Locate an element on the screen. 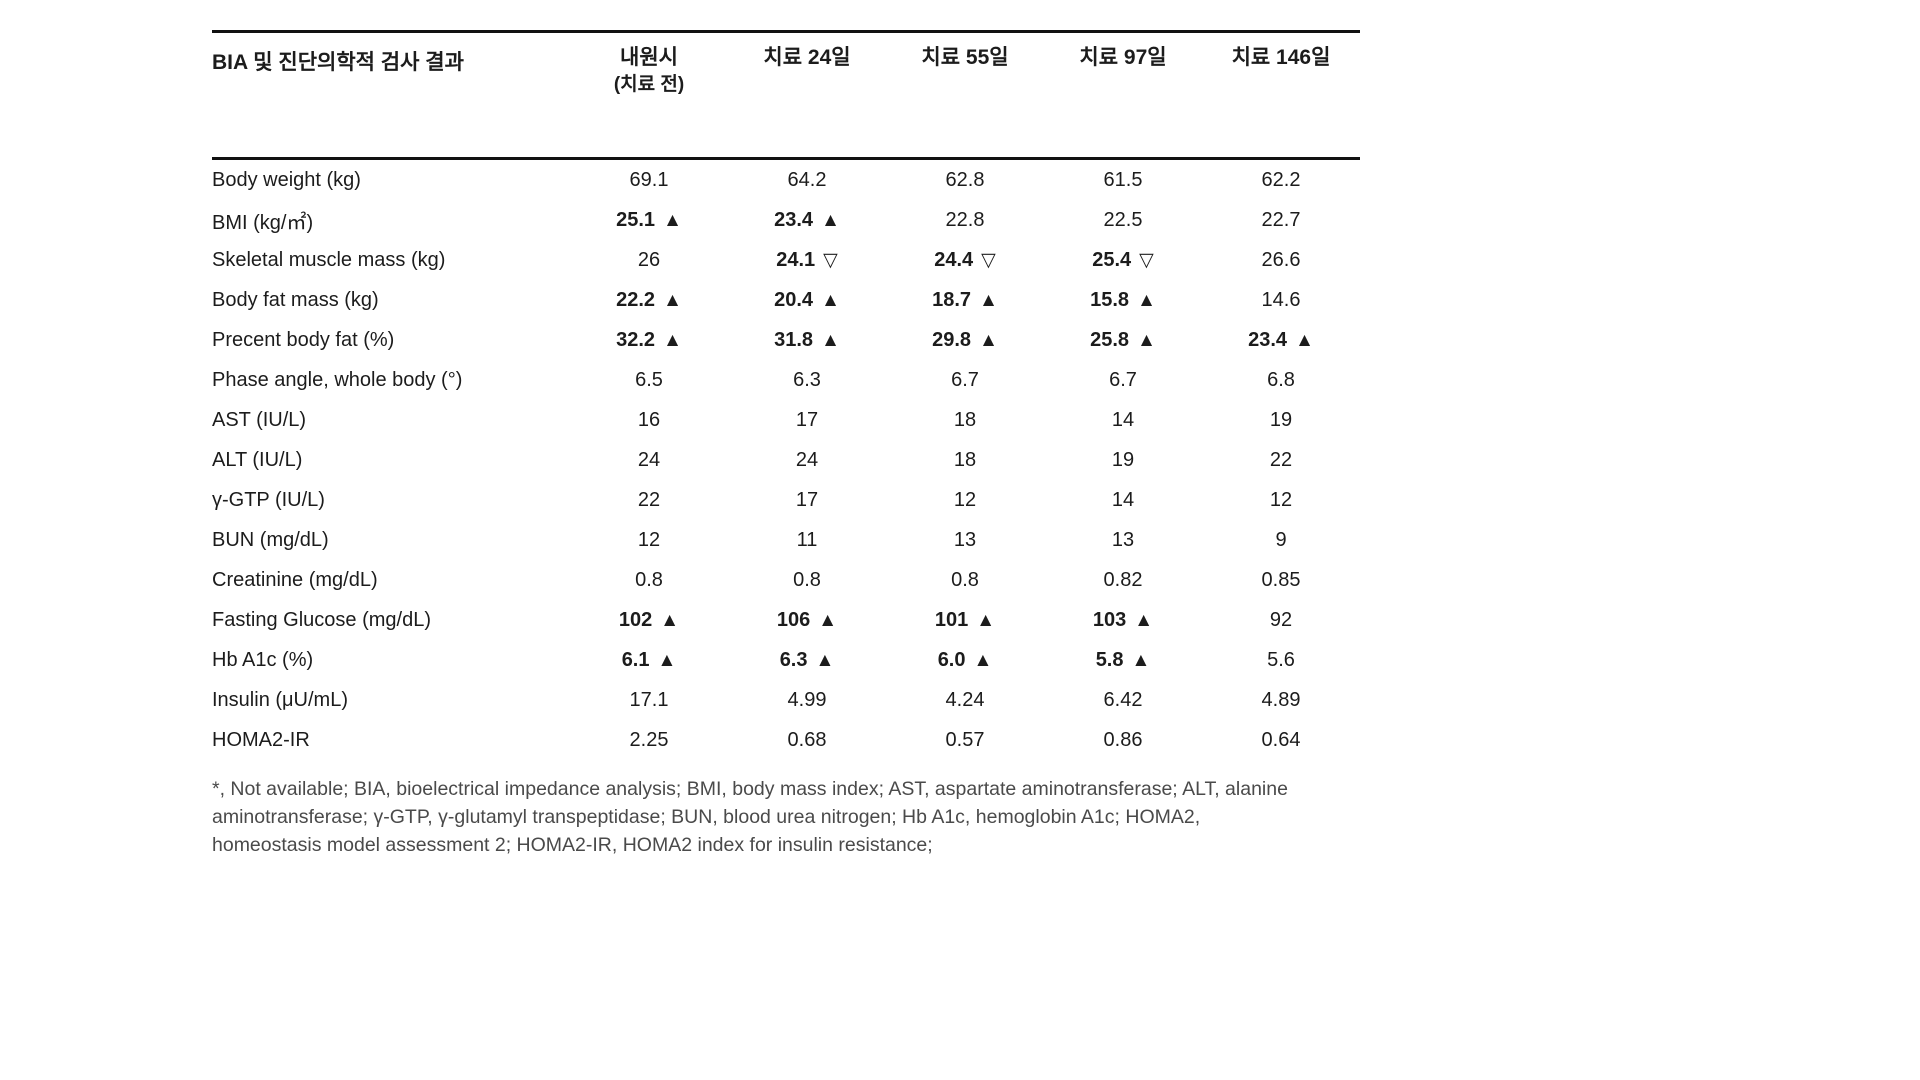 This screenshot has width=1920, height=1080. cell-value: 69.1 is located at coordinates (649, 179).